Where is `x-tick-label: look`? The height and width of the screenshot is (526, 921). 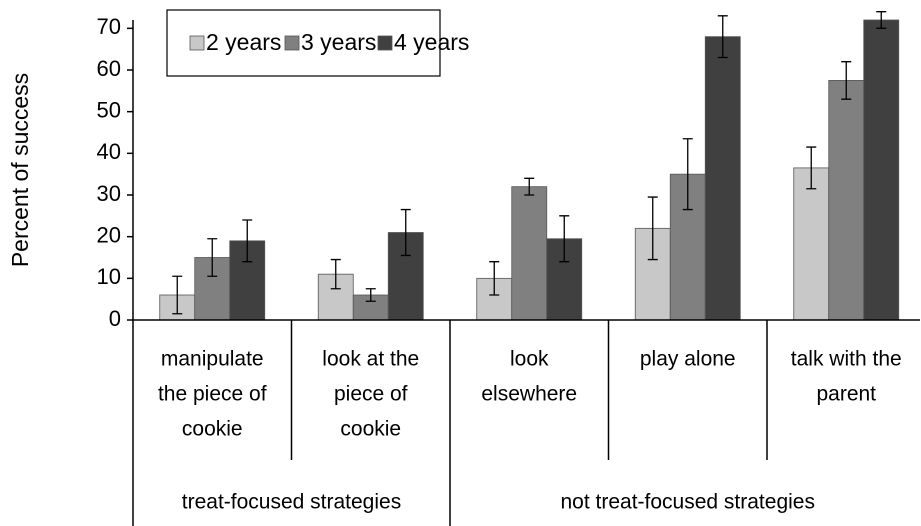 x-tick-label: look is located at coordinates (529, 359).